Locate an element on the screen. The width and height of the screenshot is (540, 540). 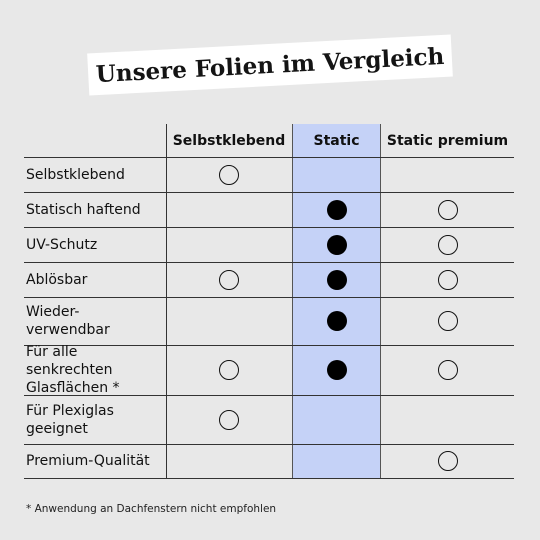
row-label: Für alle senkrechten Glasflächen * is located at coordinates (73, 370).